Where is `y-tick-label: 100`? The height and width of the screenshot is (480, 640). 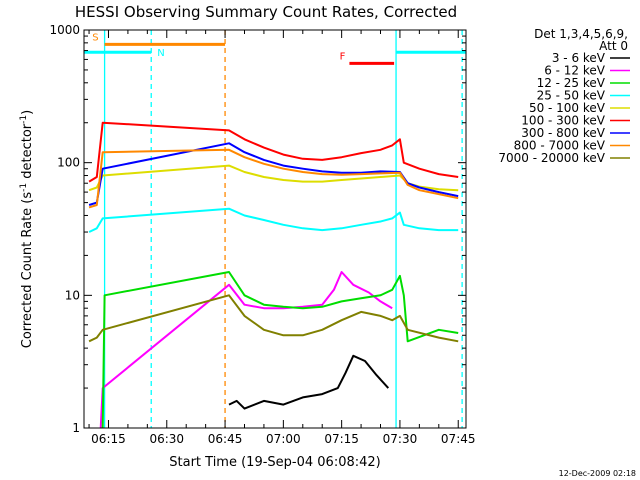
y-tick-label: 100 is located at coordinates (68, 163).